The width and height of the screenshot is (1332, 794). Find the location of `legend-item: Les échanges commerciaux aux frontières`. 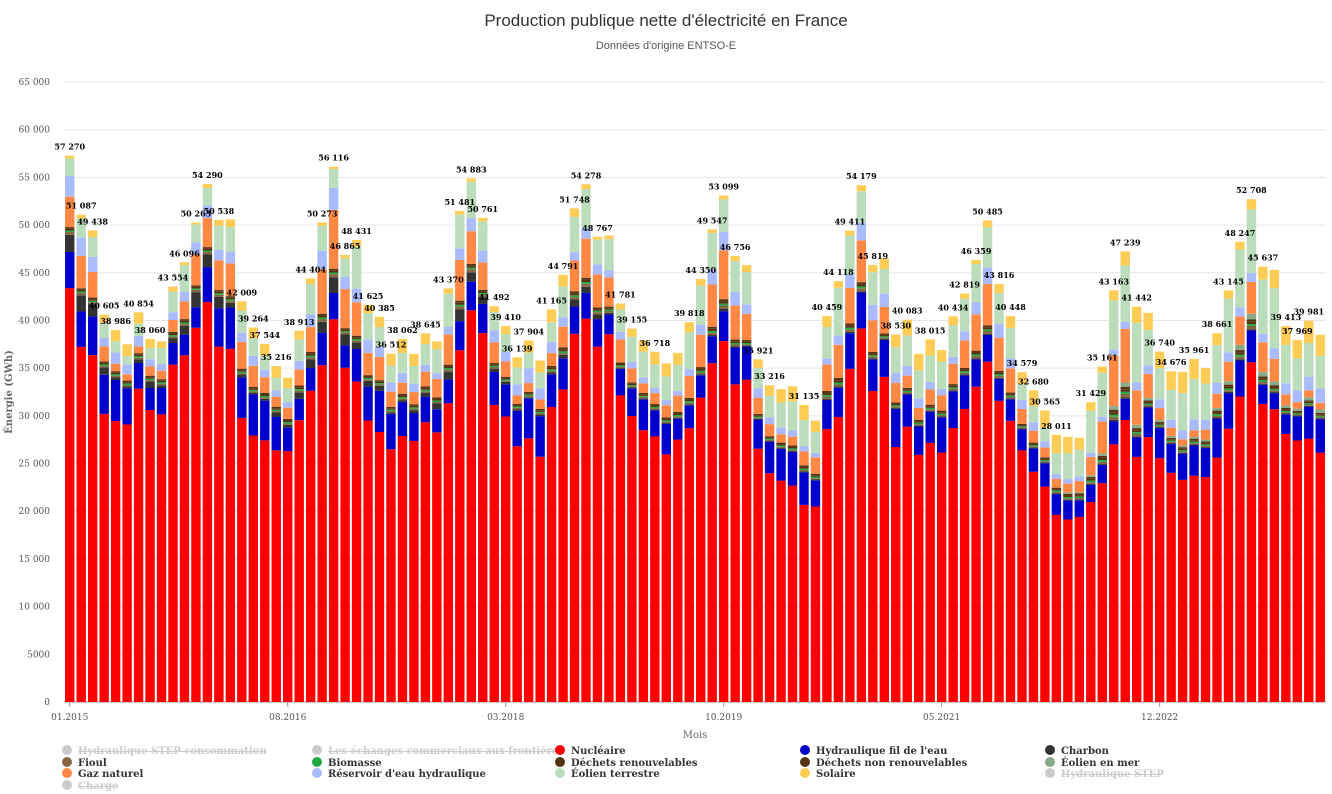

legend-item: Les échanges commerciaux aux frontières is located at coordinates (438, 751).